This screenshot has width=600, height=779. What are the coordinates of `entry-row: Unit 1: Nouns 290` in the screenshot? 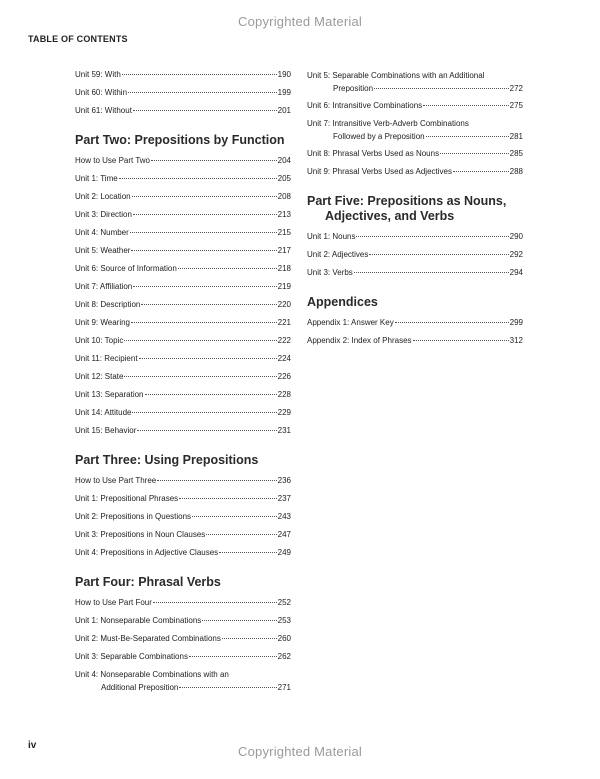 It's located at (415, 237).